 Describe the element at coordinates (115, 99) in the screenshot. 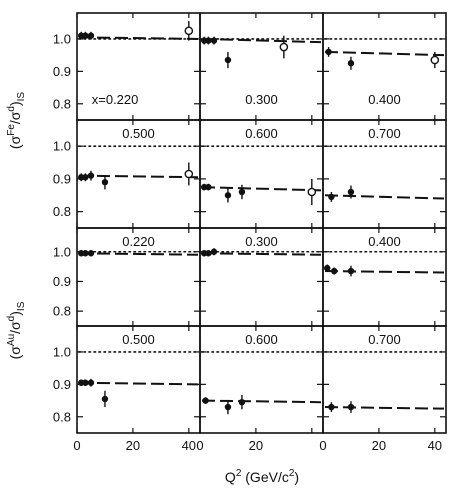

I see `panel-label: x=0.220` at that location.